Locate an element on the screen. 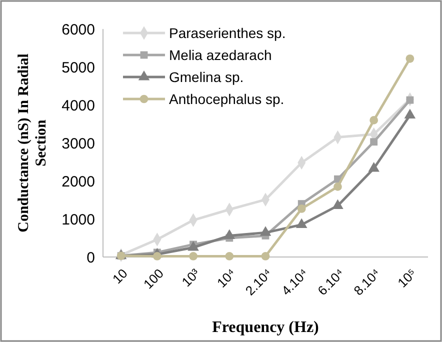 Image resolution: width=442 pixels, height=342 pixels. y-tick-label: 2000 is located at coordinates (78, 181).